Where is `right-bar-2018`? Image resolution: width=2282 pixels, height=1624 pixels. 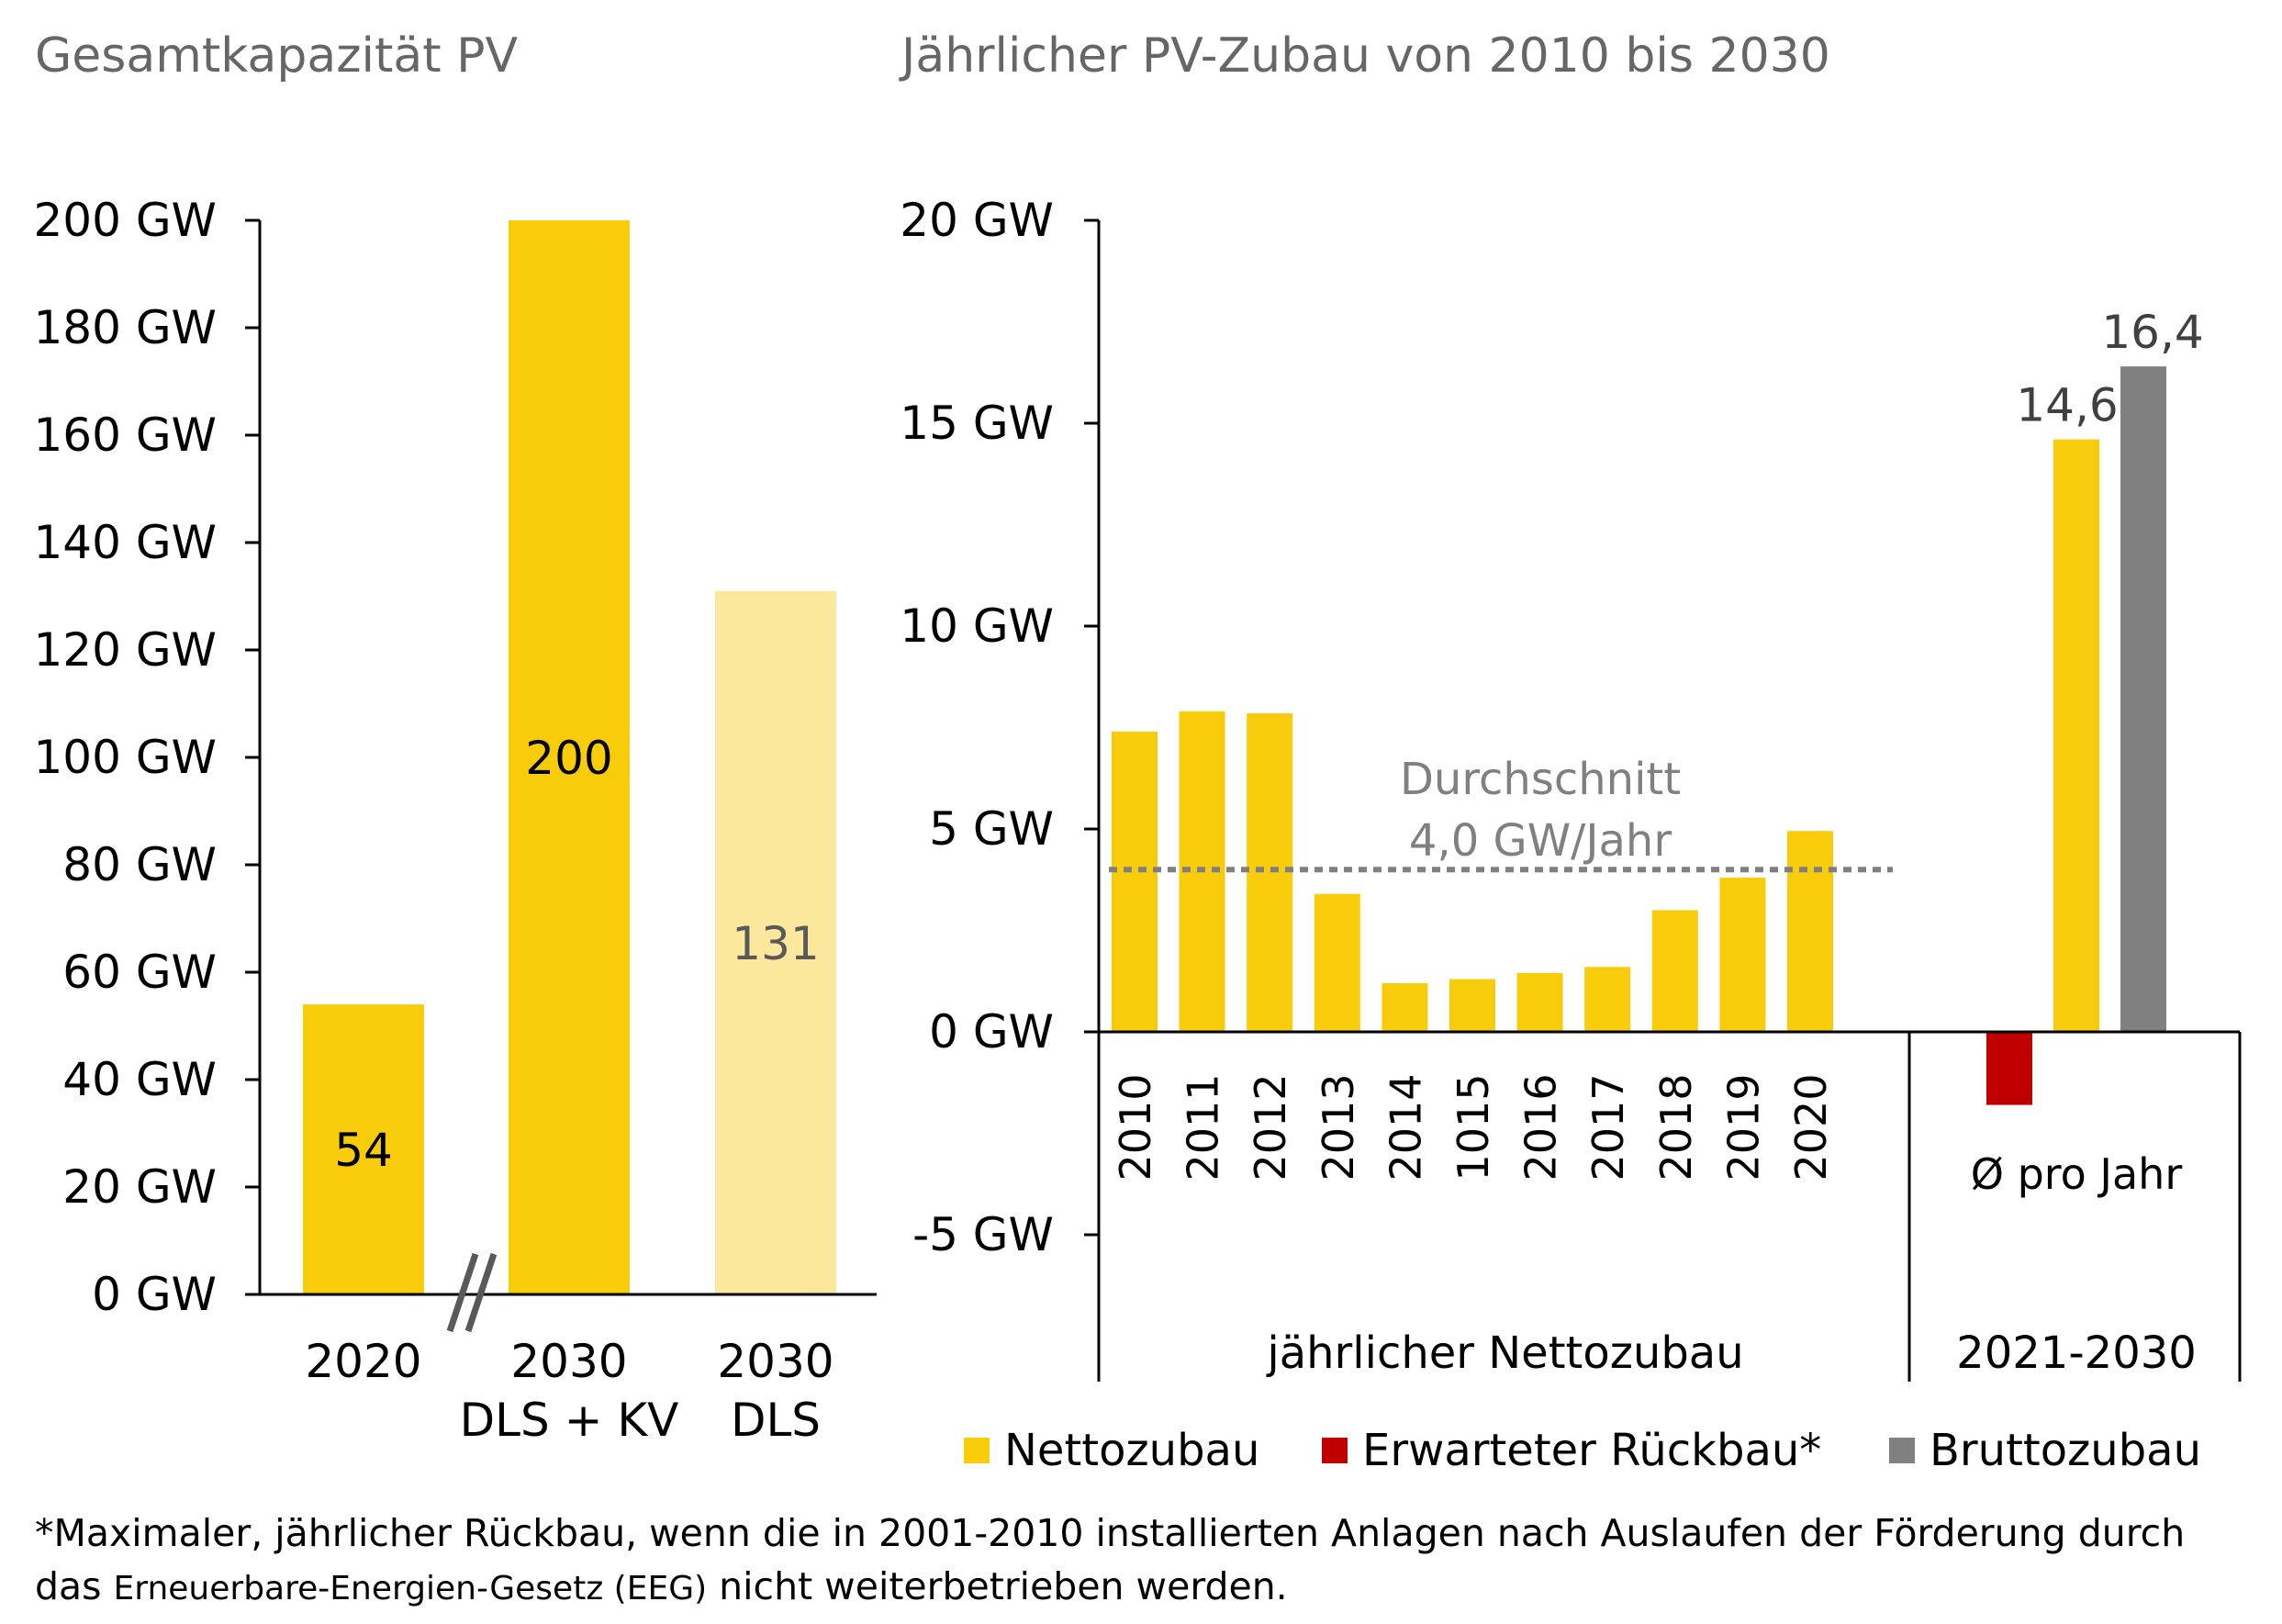
right-bar-2018 is located at coordinates (1674, 971).